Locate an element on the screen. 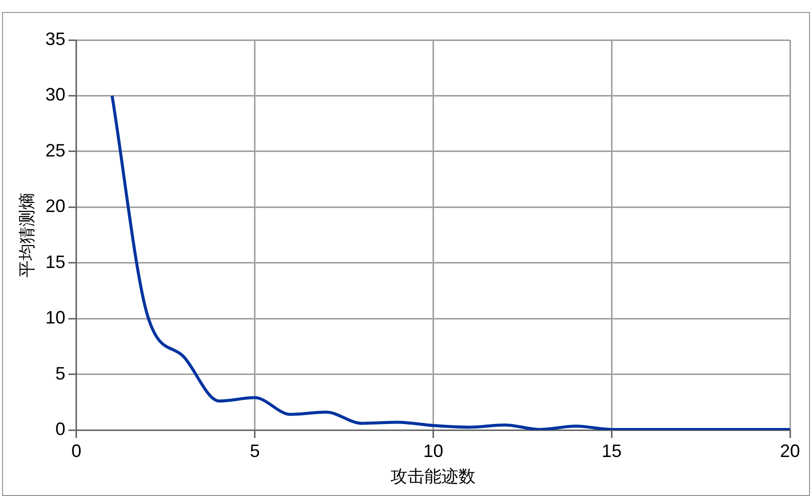 The height and width of the screenshot is (496, 812). x-tick-label: 15 is located at coordinates (612, 450).